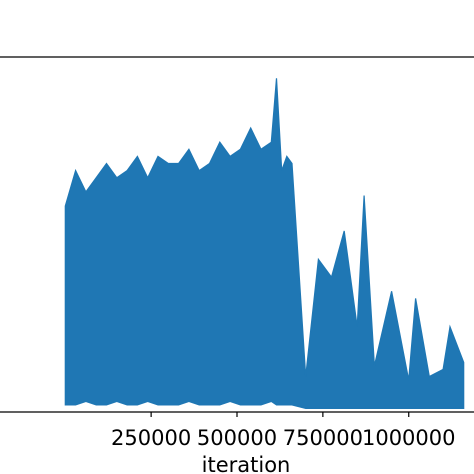 This screenshot has width=474, height=474. What do you see at coordinates (246, 463) in the screenshot?
I see `x-axis-label: iteration` at bounding box center [246, 463].